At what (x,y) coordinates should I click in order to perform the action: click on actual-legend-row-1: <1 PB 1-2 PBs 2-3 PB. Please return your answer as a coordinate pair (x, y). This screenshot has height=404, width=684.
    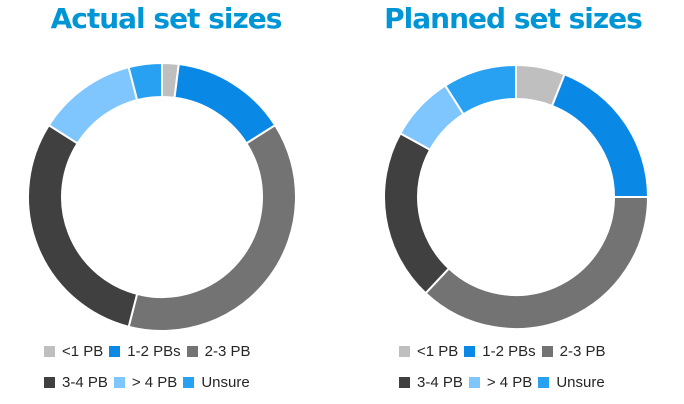
    Looking at the image, I should click on (150, 351).